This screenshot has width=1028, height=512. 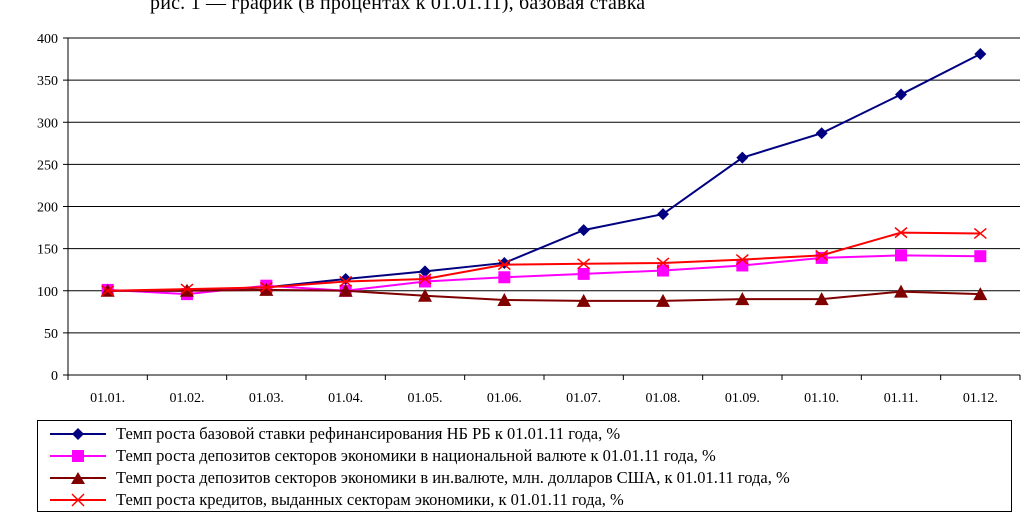 What do you see at coordinates (51, 334) in the screenshot?
I see `y-tick-label: 50` at bounding box center [51, 334].